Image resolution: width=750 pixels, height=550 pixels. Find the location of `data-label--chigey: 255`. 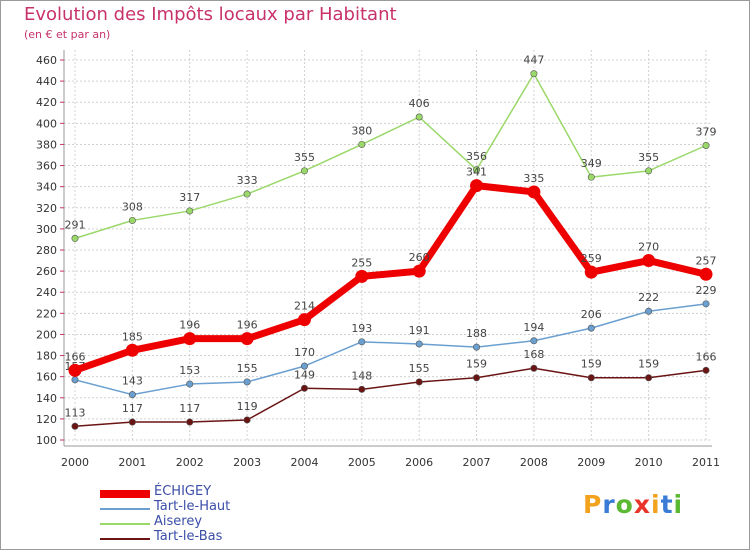

data-label--chigey: 255 is located at coordinates (361, 262).